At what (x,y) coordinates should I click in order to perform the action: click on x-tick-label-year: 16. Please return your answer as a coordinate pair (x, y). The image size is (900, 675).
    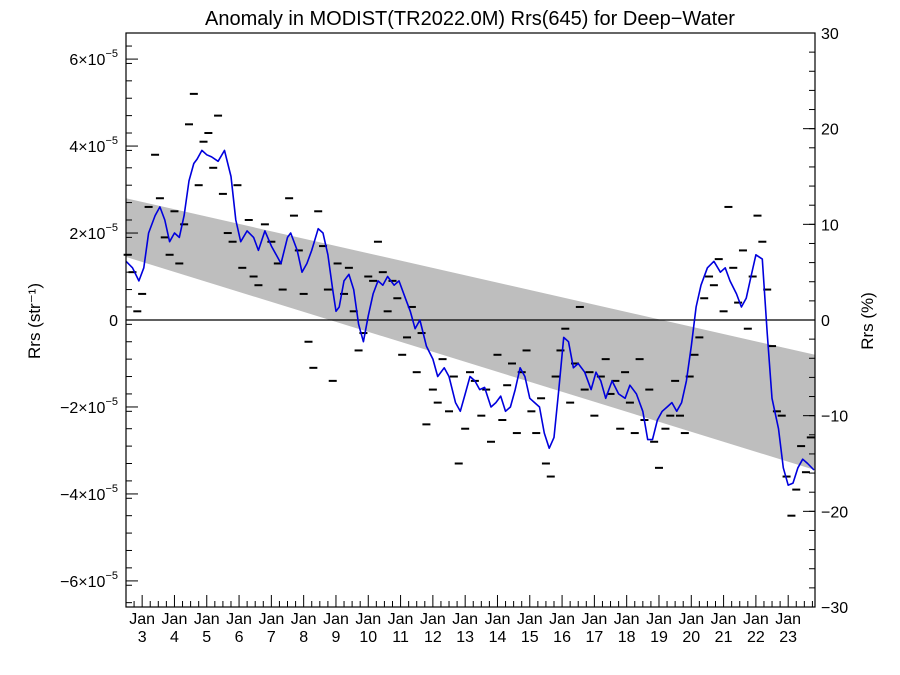
    Looking at the image, I should click on (562, 637).